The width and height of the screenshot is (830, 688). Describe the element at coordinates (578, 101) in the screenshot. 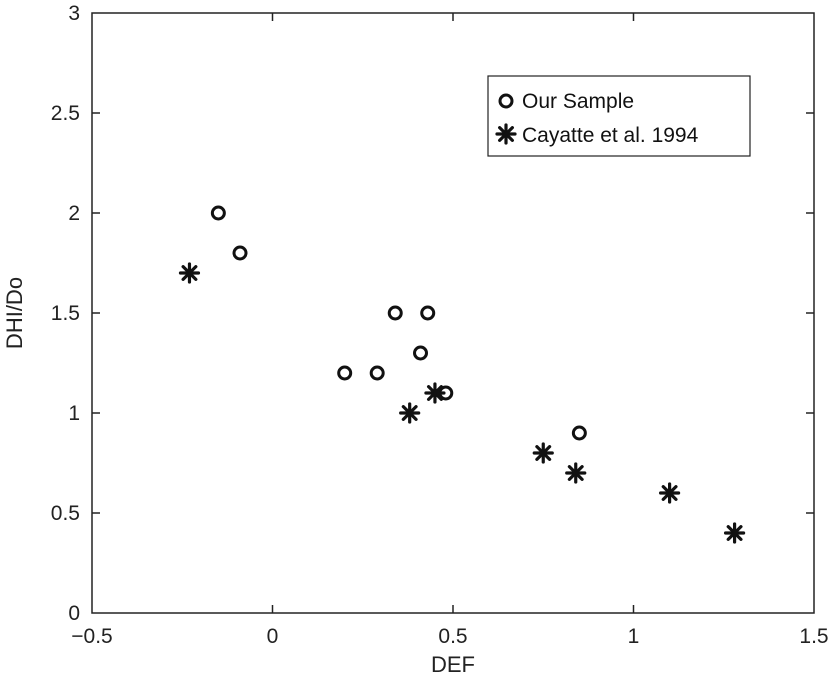

I see `legend-label-our-sample: Our Sample` at that location.